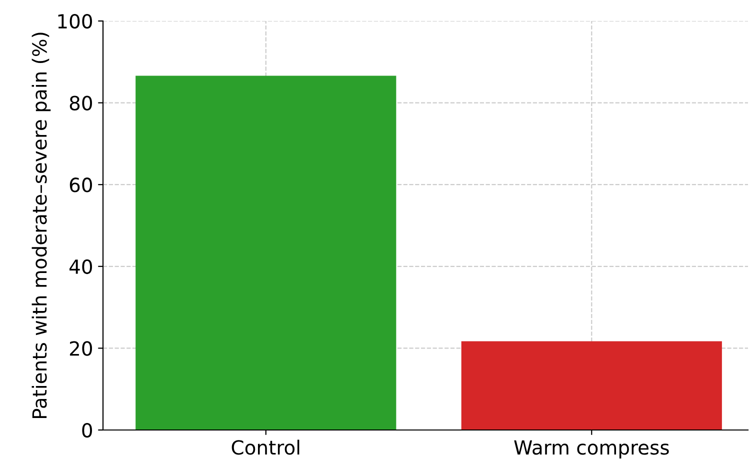 This screenshot has height=466, width=753. What do you see at coordinates (75, 21) in the screenshot?
I see `y-tick-label: 100` at bounding box center [75, 21].